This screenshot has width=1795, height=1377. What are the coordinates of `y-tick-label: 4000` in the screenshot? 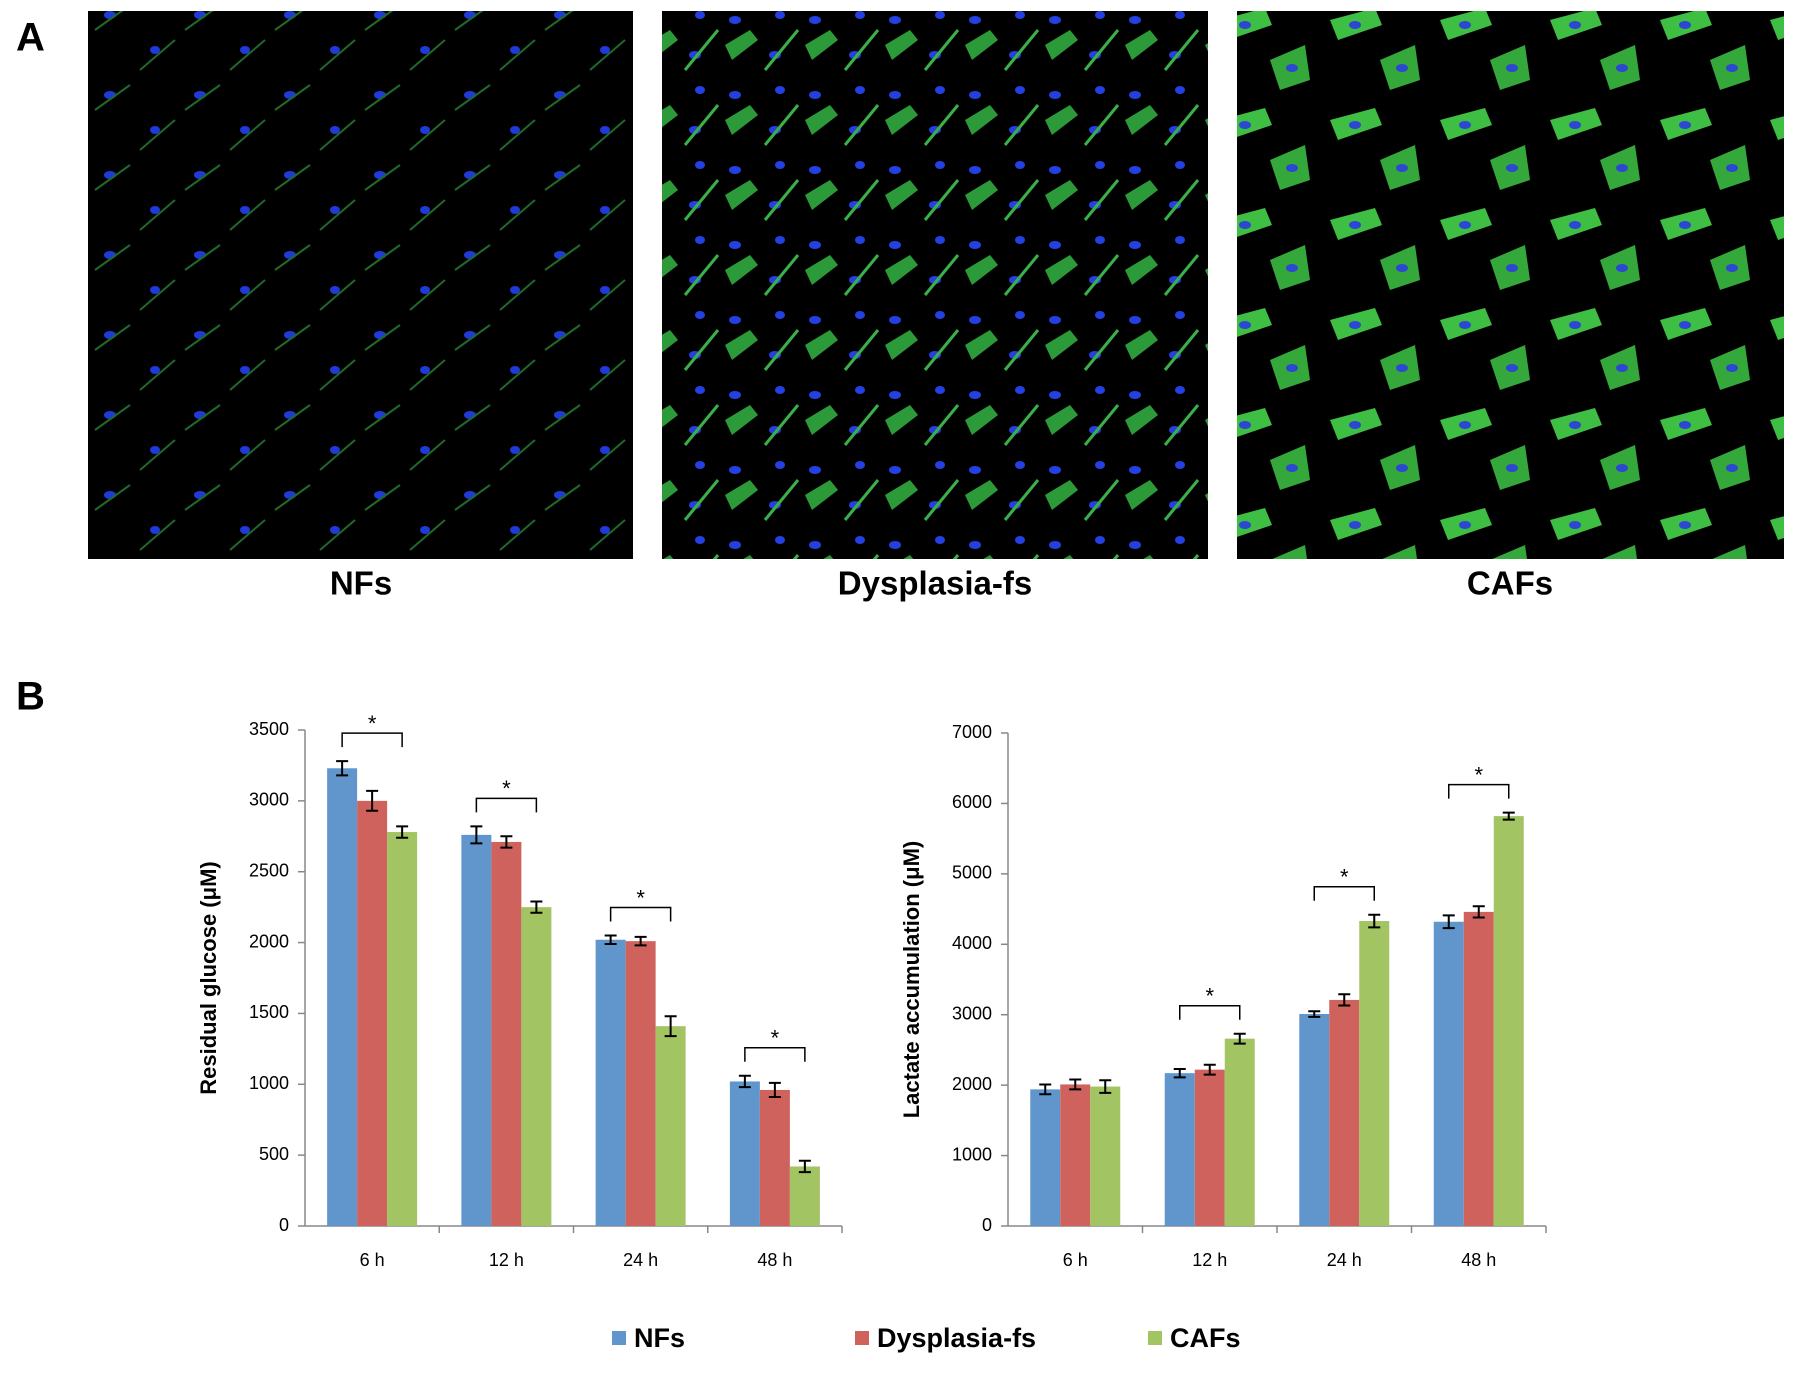 It's located at (972, 943).